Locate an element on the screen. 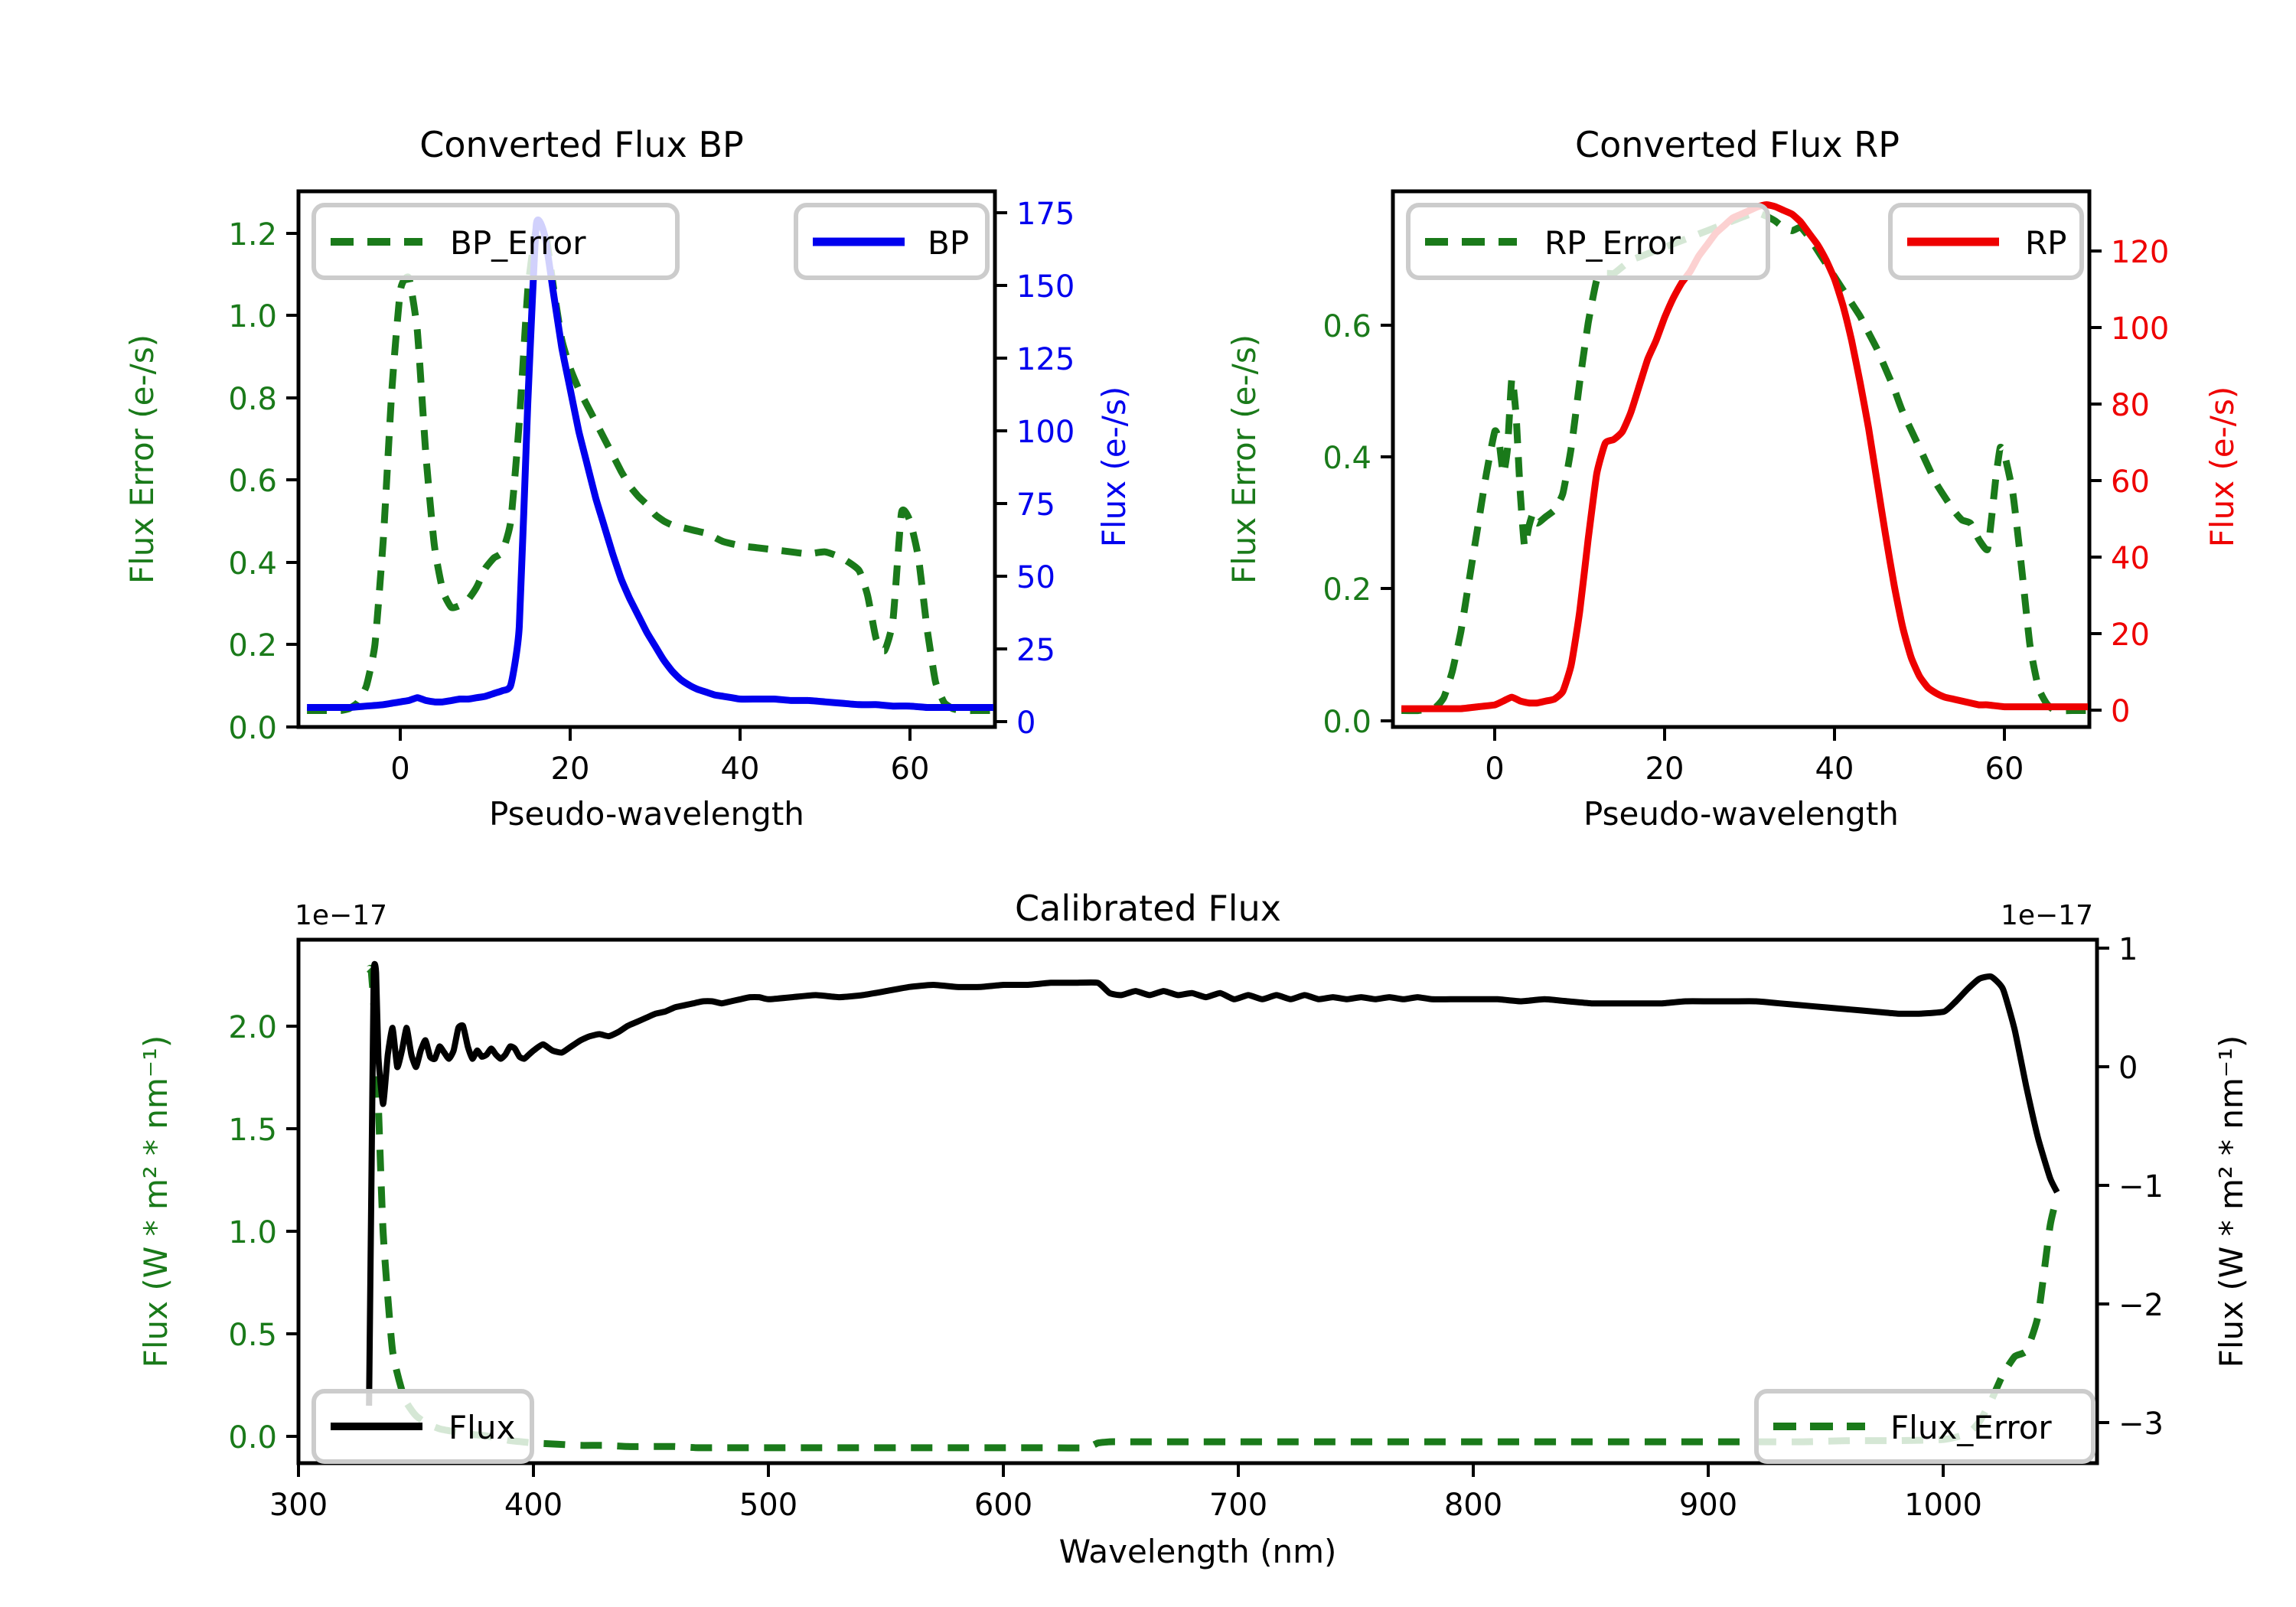  yaxis-right-calibrated: 1 0 −1 −2 −3 is located at coordinates (2130, 1187).